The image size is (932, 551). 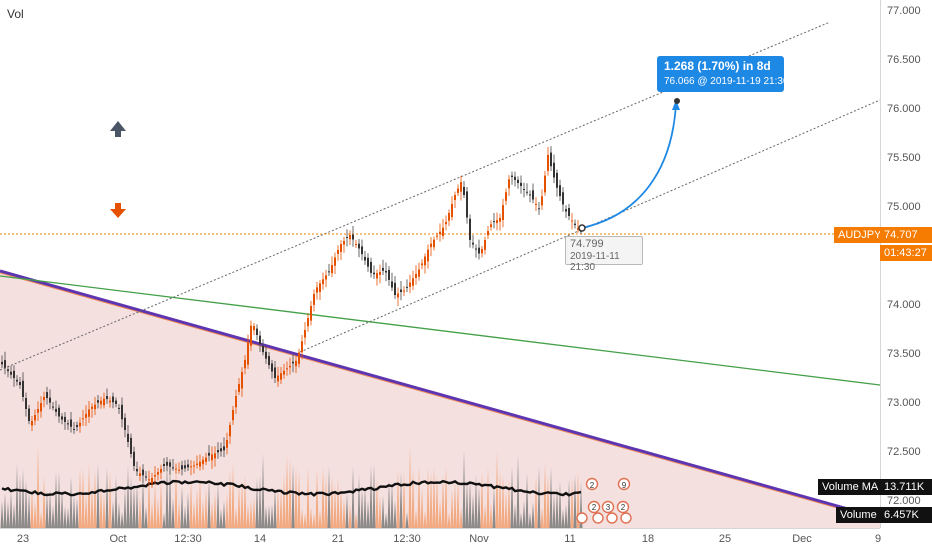 I want to click on earnings-event-icon: 3, so click(x=608, y=507).